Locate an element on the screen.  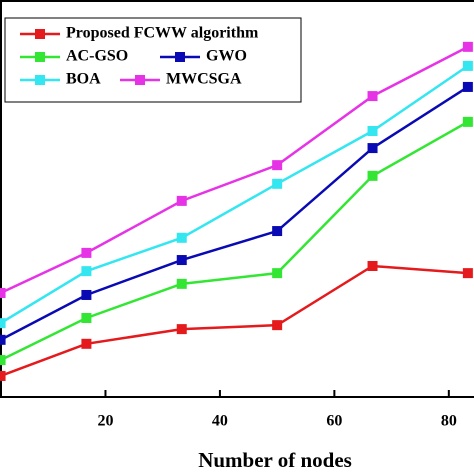
legend-label: AC-GSO is located at coordinates (97, 56).